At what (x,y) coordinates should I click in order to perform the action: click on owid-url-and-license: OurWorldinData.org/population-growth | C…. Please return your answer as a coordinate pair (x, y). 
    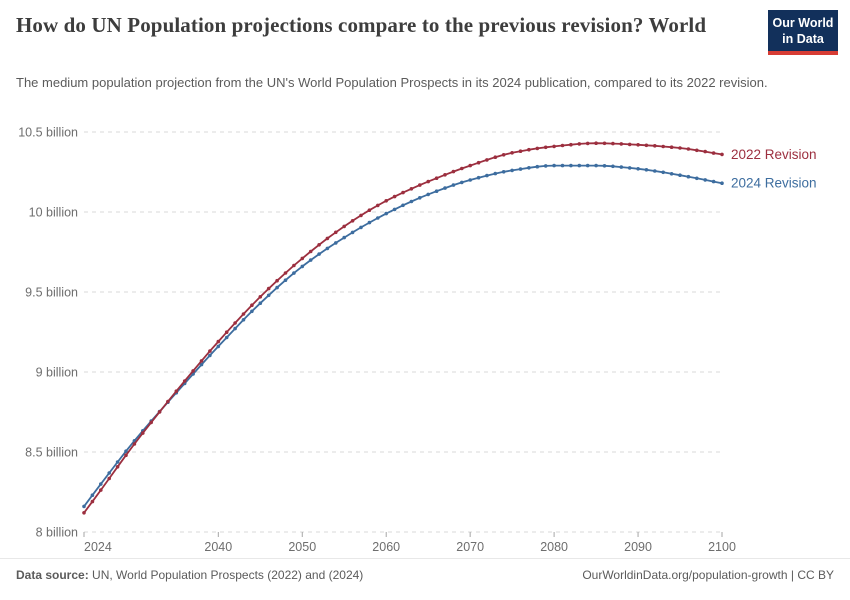
    Looking at the image, I should click on (708, 575).